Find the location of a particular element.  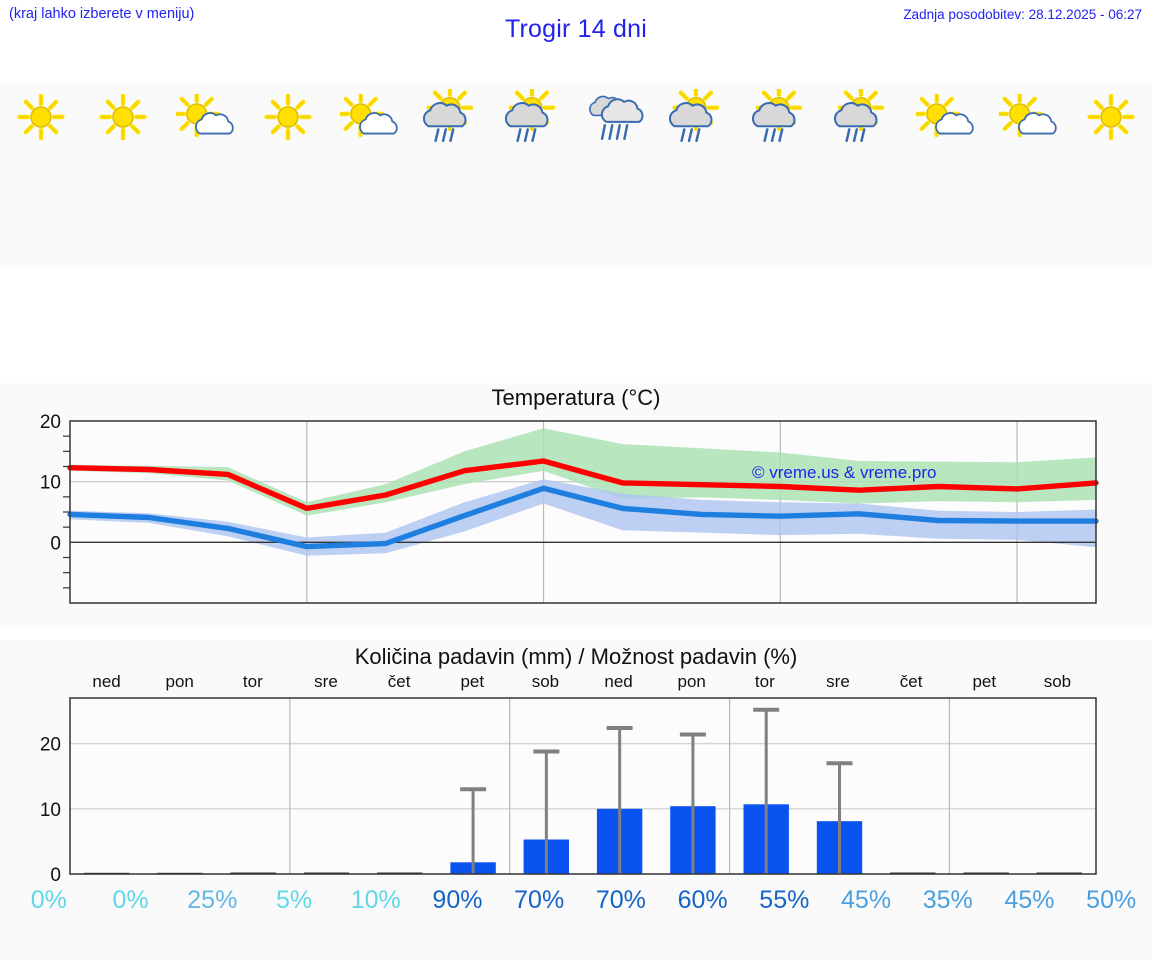

precipitation-probability: 5% is located at coordinates (294, 900).